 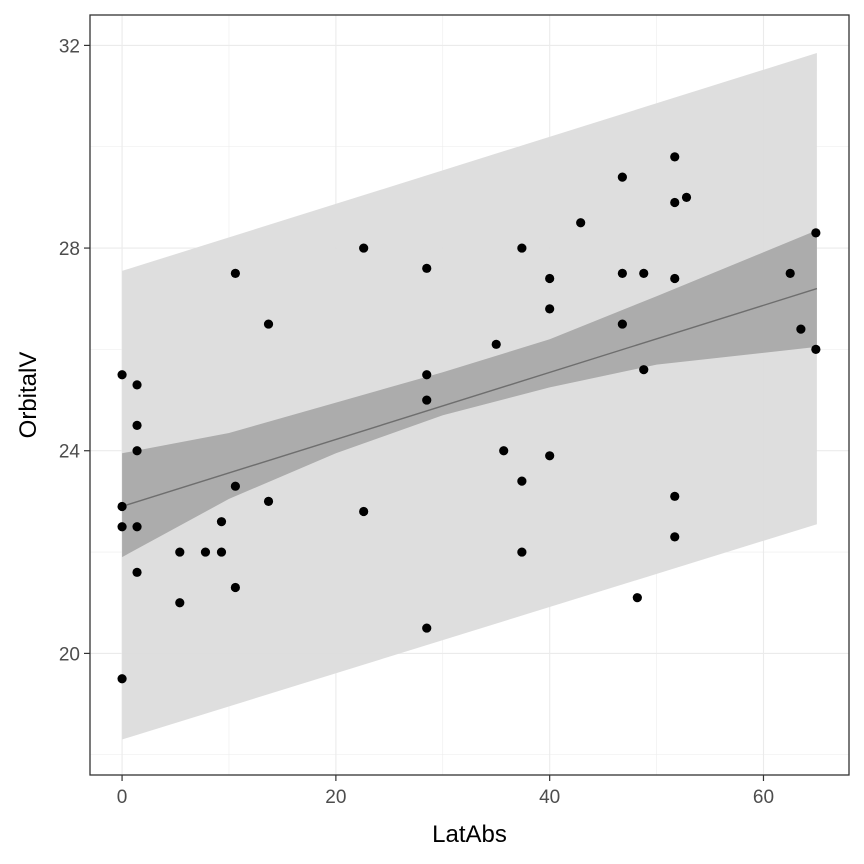 What do you see at coordinates (69, 46) in the screenshot?
I see `y-tick-label: 32` at bounding box center [69, 46].